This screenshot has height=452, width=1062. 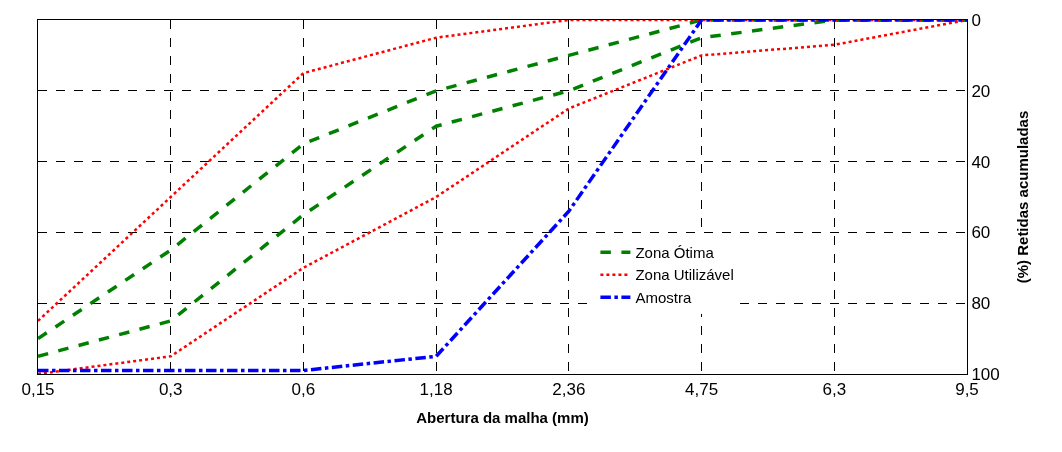 What do you see at coordinates (702, 390) in the screenshot?
I see `x-tick-label: 4,75` at bounding box center [702, 390].